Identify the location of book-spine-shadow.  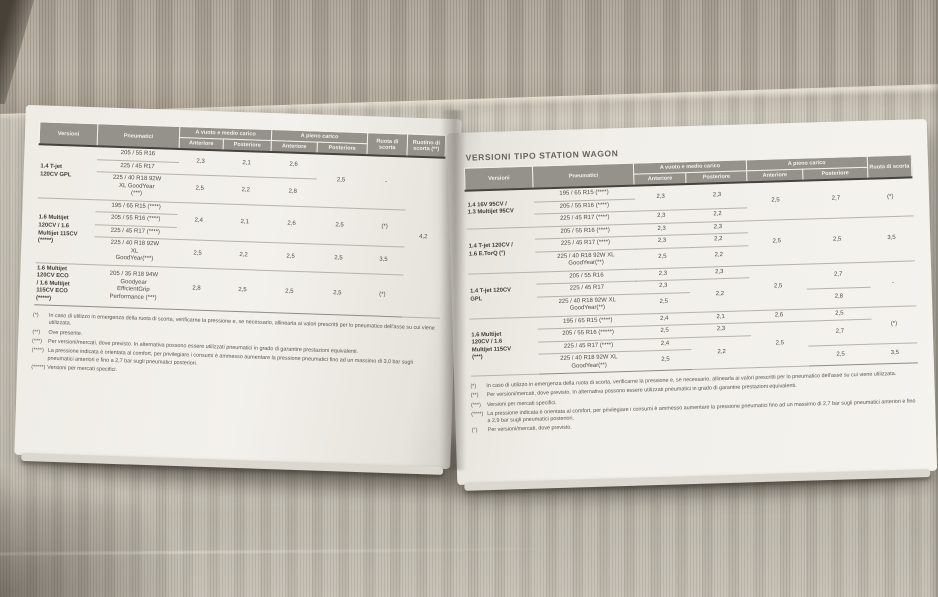
(453, 290).